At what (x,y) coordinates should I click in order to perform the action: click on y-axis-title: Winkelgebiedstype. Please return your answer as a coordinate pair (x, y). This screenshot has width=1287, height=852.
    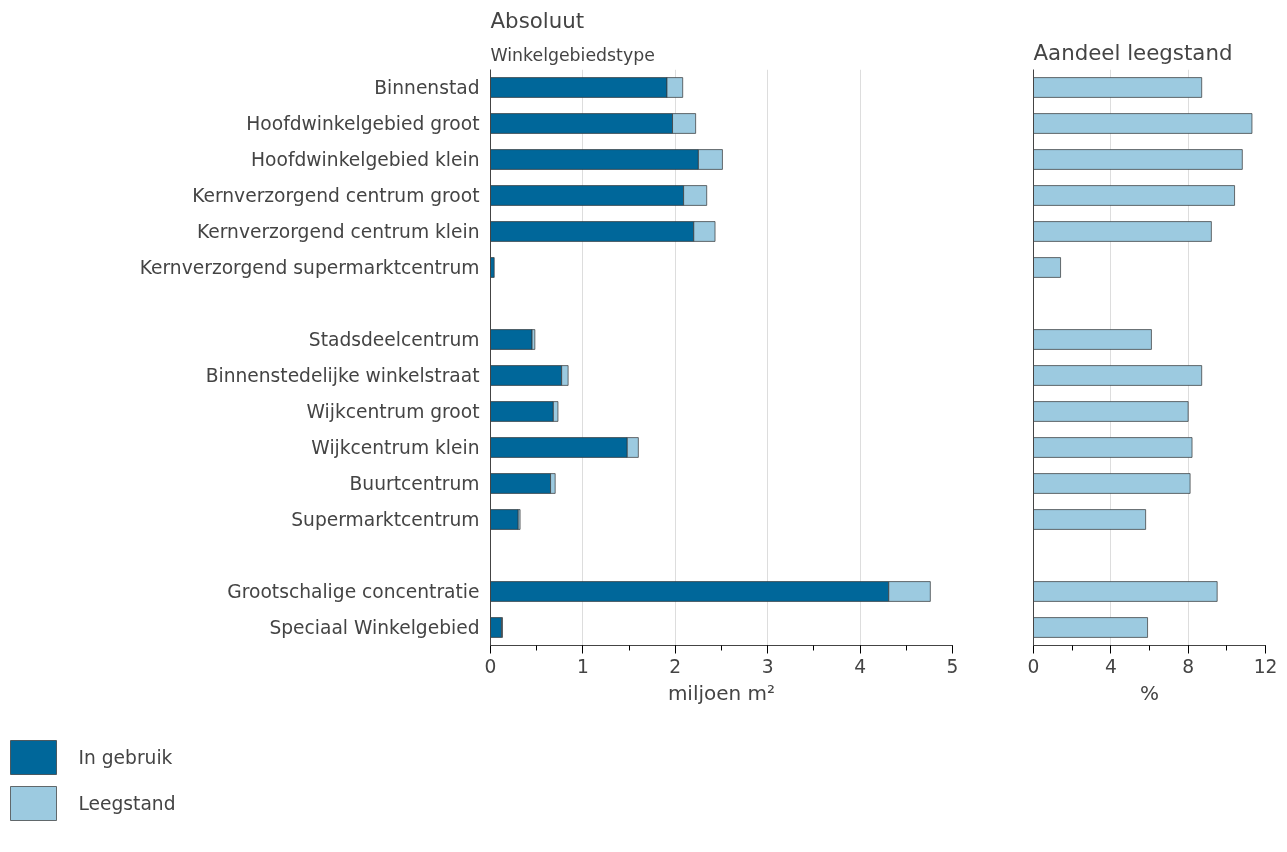
    Looking at the image, I should click on (572, 54).